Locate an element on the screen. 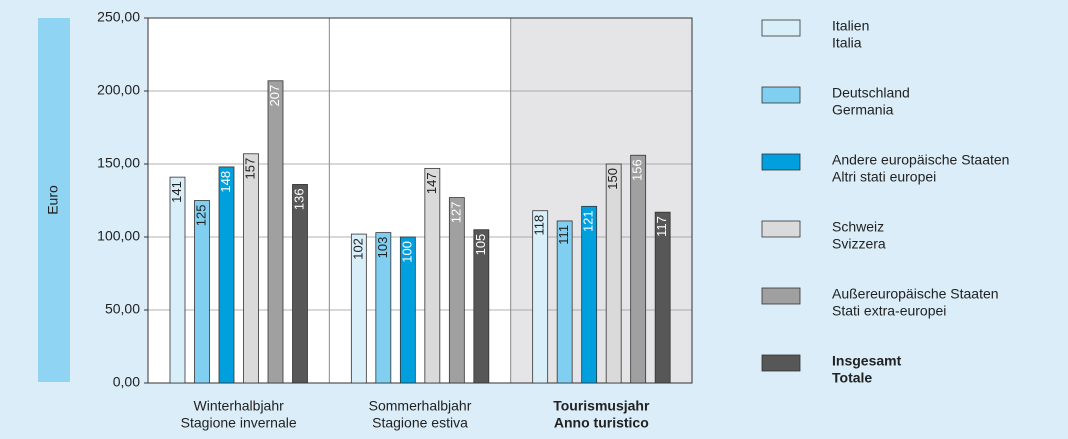 The image size is (1068, 439). legend-label: Außereuropäische Staaten is located at coordinates (915, 294).